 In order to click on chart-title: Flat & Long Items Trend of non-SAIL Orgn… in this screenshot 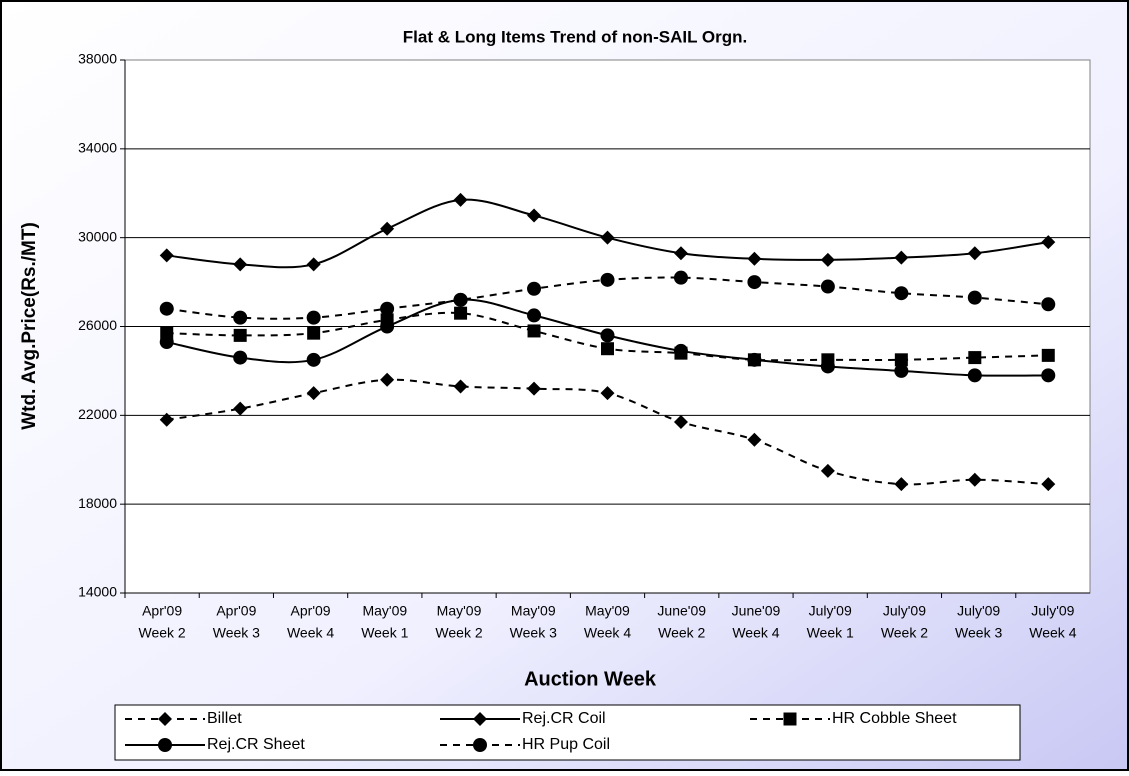, I will do `click(575, 36)`.